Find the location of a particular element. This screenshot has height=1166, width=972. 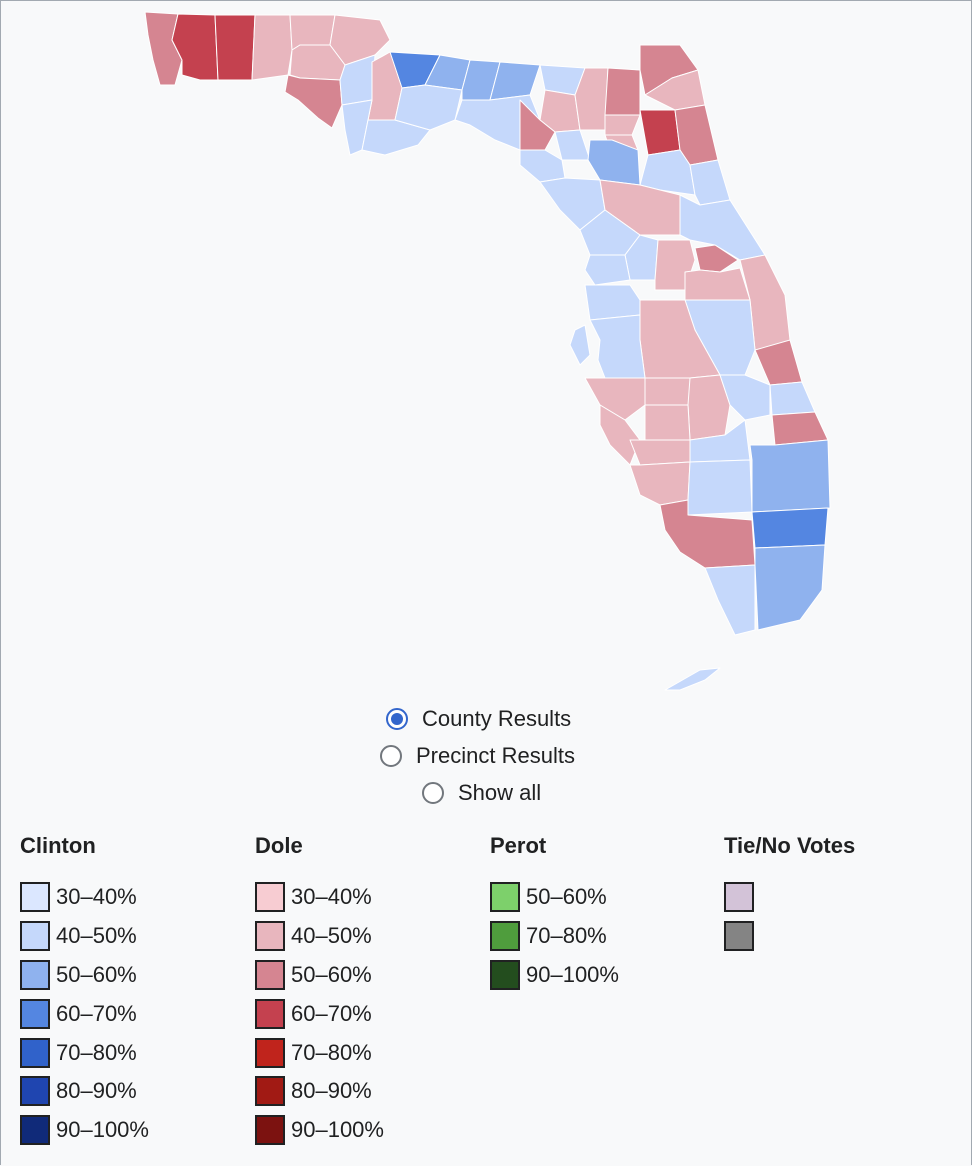

county-baker is located at coordinates (622, 91).